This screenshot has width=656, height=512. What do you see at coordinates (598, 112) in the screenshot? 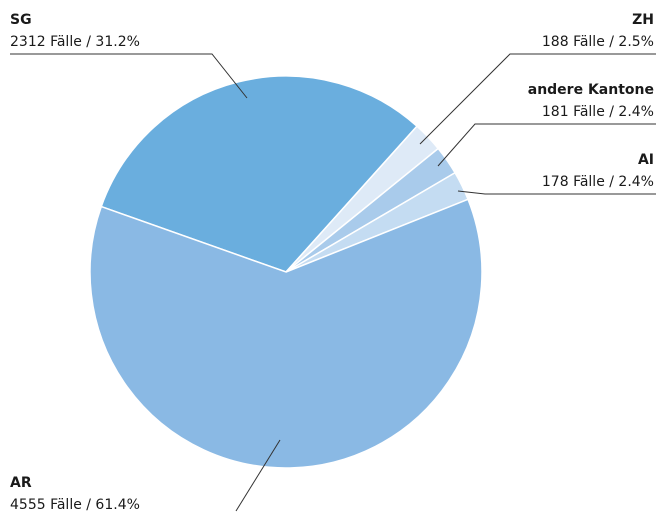
I see `slice-value-label: 181 Fälle / 2.4%` at bounding box center [598, 112].